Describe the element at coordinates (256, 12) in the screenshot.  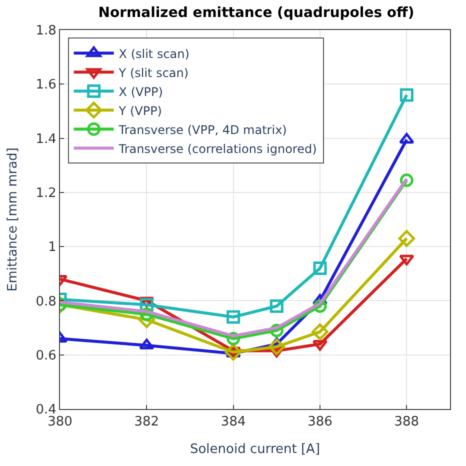
I see `chart-title: Normalized emittance (quadrupoles off)` at that location.